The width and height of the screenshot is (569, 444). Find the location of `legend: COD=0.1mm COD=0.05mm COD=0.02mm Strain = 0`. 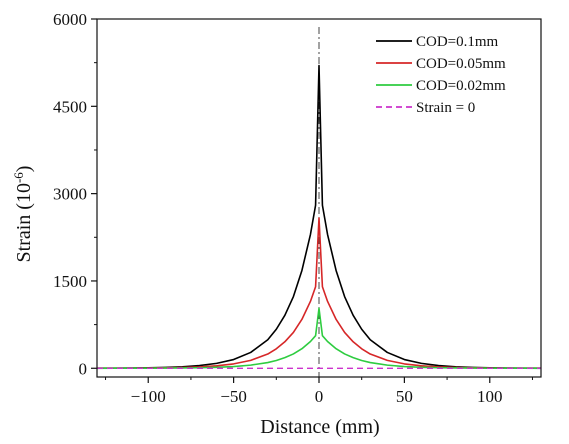

legend: COD=0.1mm COD=0.05mm COD=0.02mm Strain = 0 is located at coordinates (441, 75).